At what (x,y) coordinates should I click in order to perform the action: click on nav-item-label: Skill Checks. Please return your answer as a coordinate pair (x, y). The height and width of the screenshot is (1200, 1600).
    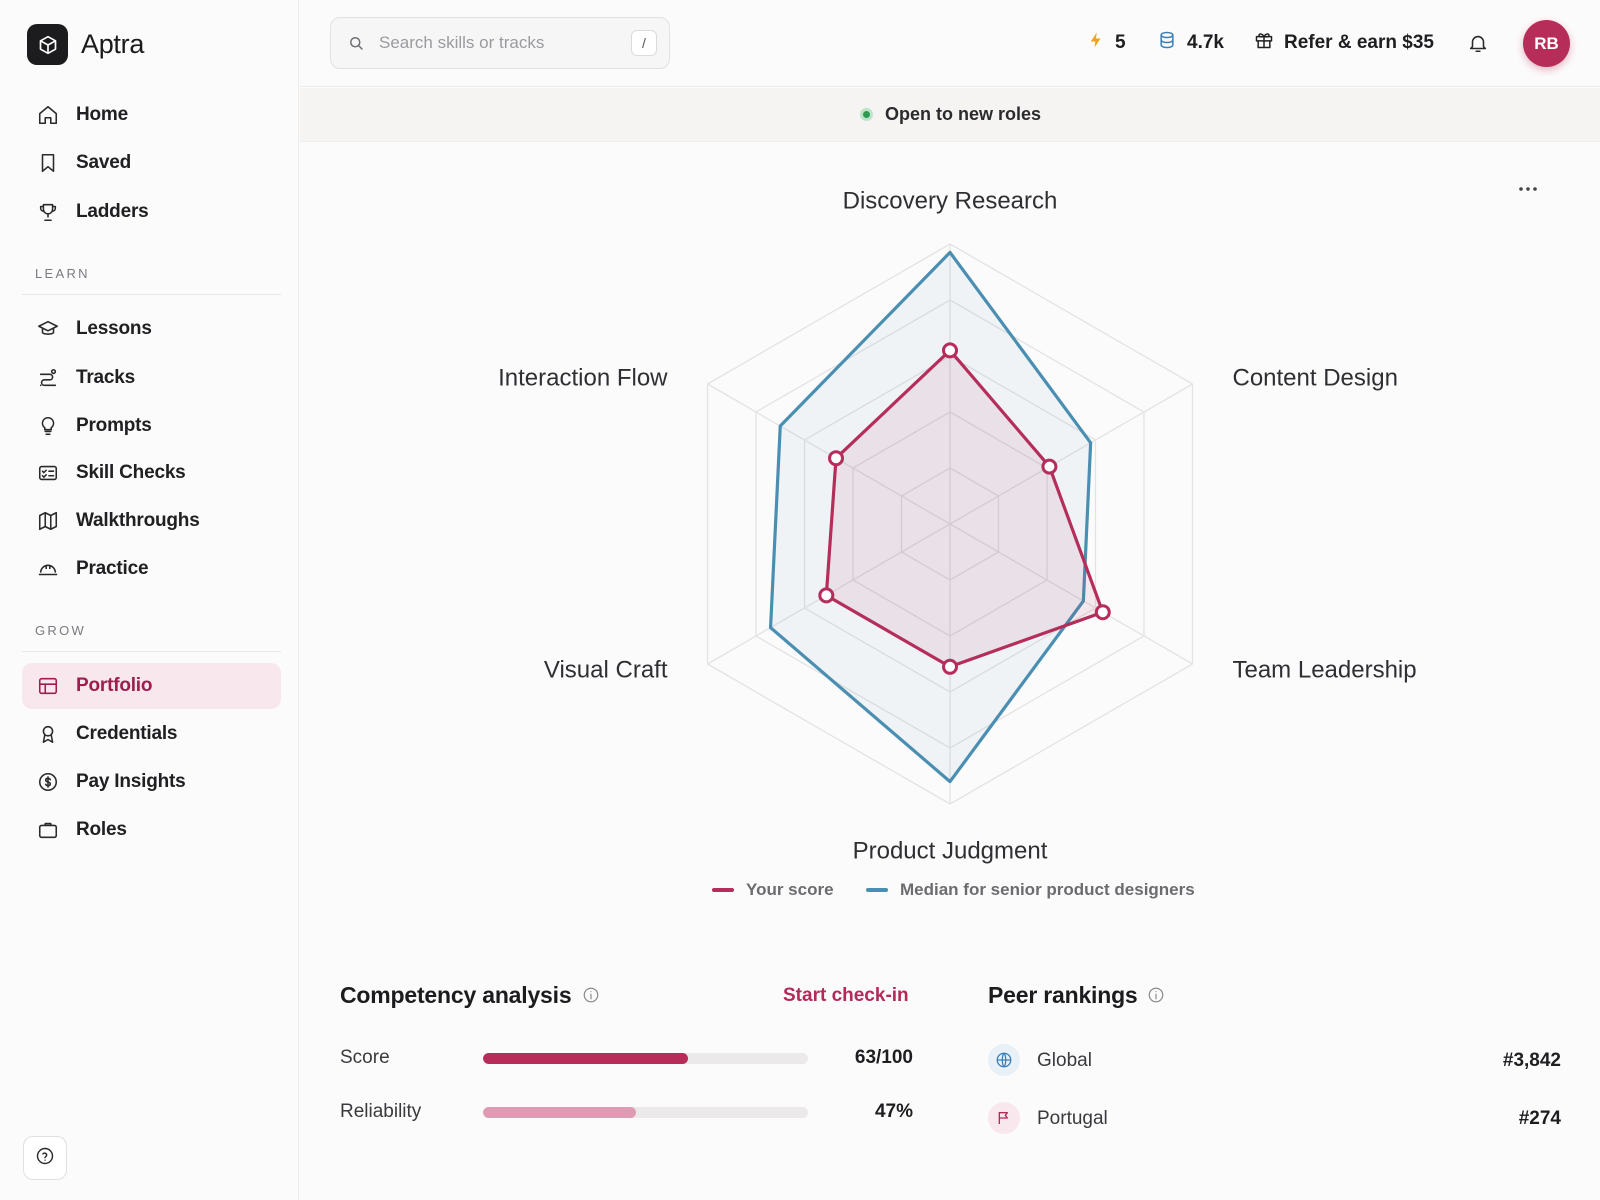
    Looking at the image, I should click on (131, 472).